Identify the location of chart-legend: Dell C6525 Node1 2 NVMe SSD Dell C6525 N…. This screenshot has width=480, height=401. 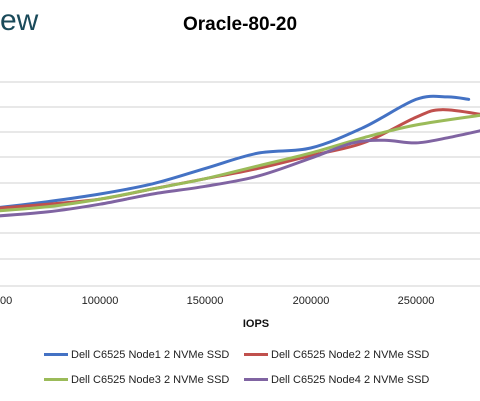
(240, 369).